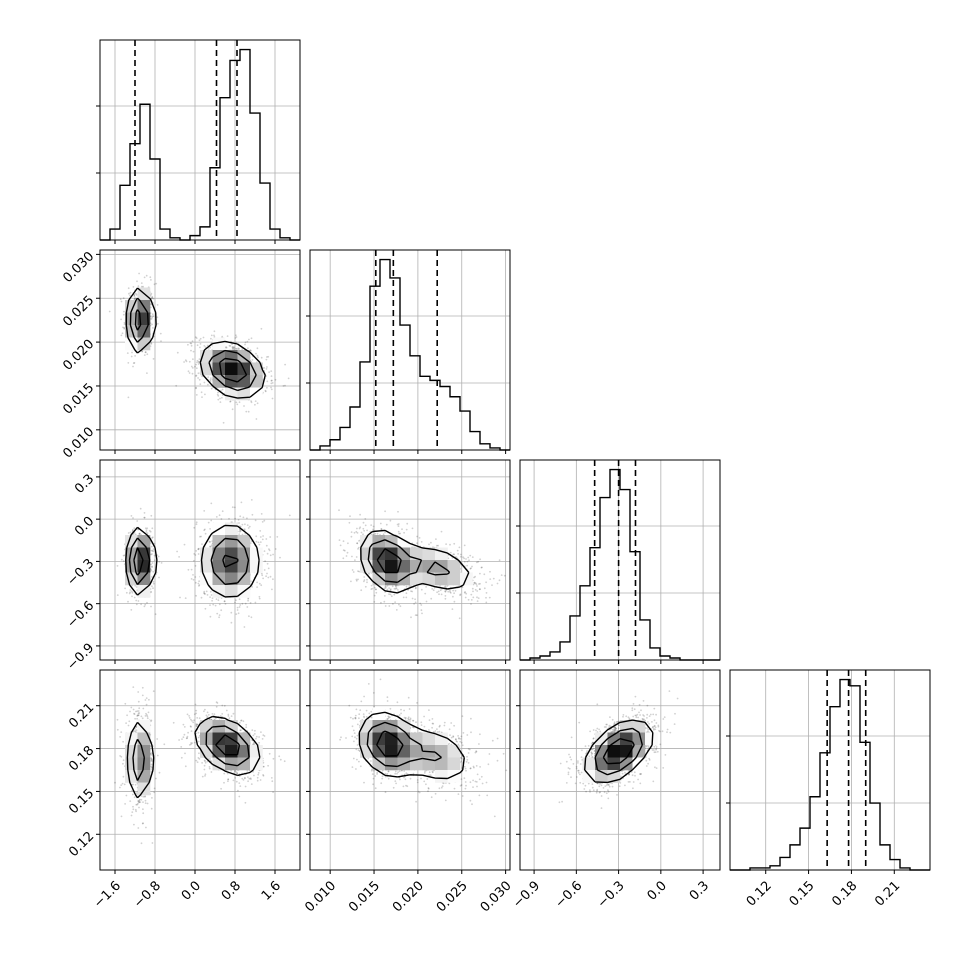 The width and height of the screenshot is (970, 970). I want to click on panel-frame, so click(830, 770).